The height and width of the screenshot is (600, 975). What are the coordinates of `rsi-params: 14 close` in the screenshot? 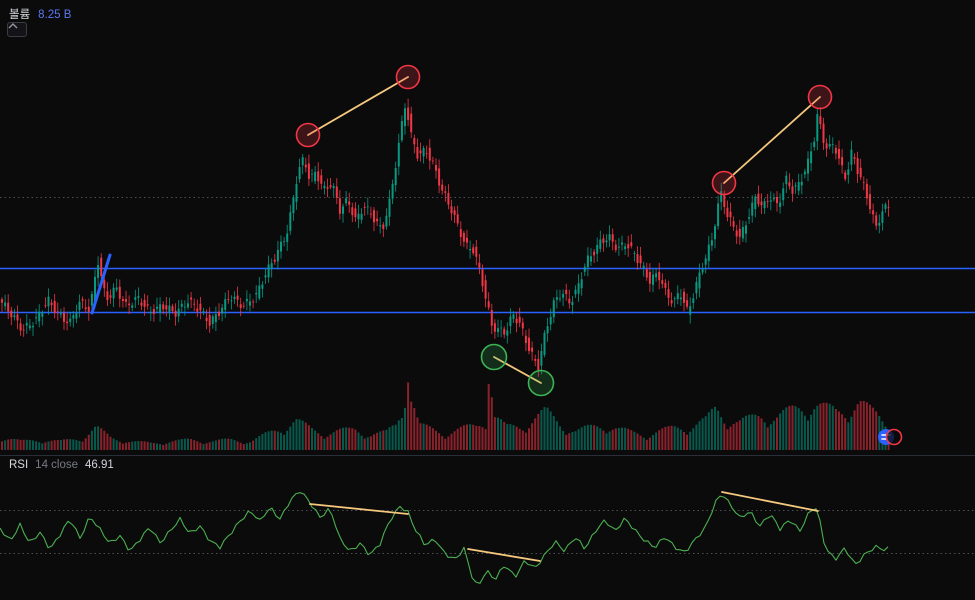 It's located at (57, 465).